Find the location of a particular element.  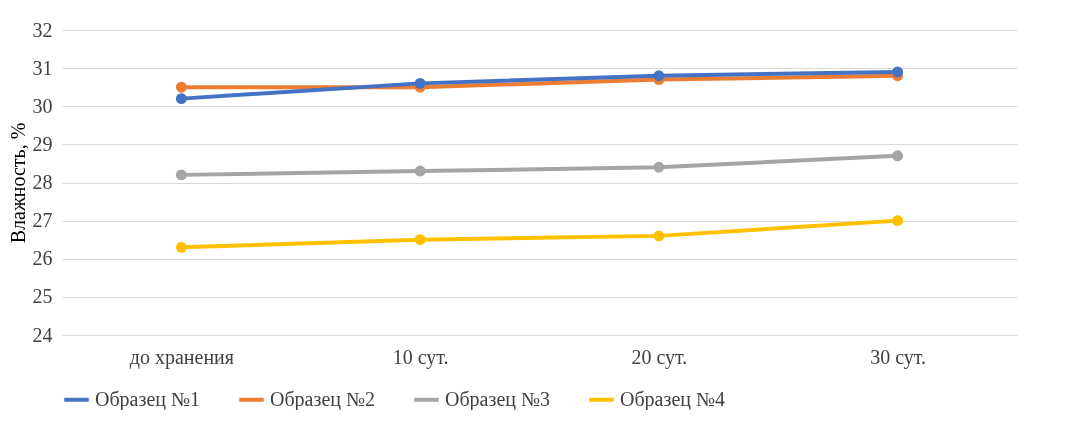

x-tick-label: 10 сут. is located at coordinates (420, 357).